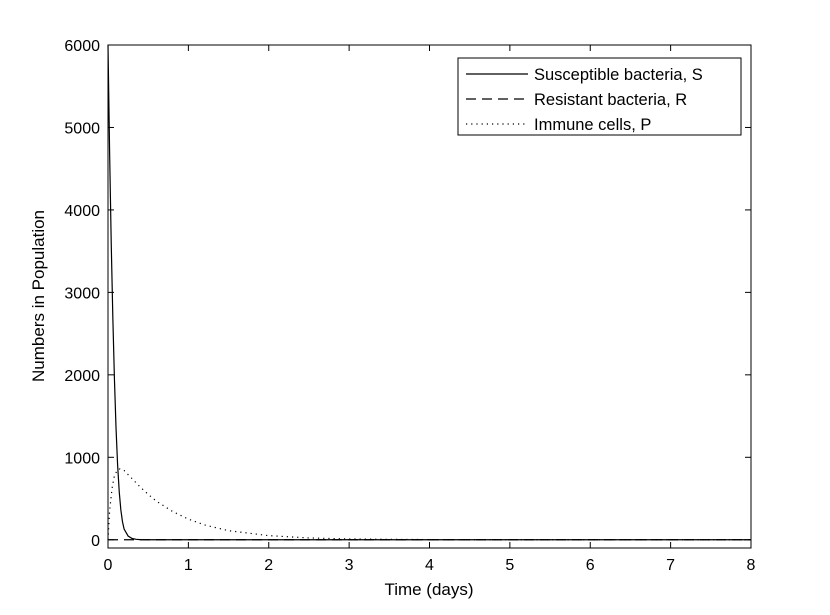 Image resolution: width=830 pixels, height=615 pixels. Describe the element at coordinates (82, 293) in the screenshot. I see `y-tick-label: 3000` at that location.